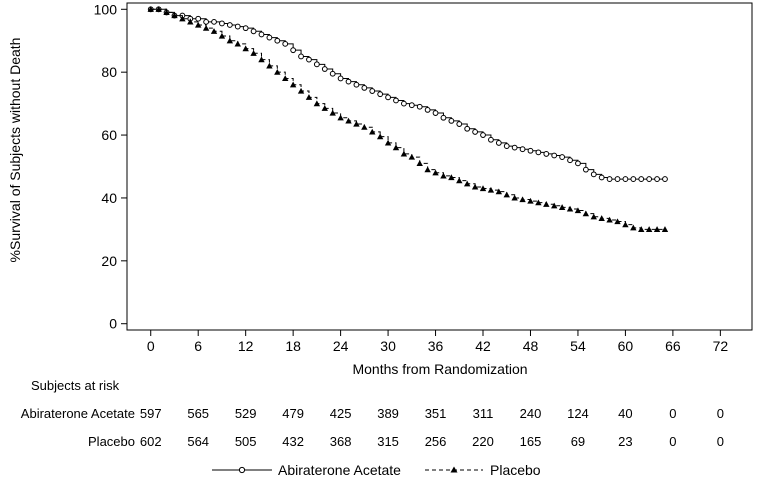  Describe the element at coordinates (483, 441) in the screenshot. I see `at-risk-count: 220` at that location.